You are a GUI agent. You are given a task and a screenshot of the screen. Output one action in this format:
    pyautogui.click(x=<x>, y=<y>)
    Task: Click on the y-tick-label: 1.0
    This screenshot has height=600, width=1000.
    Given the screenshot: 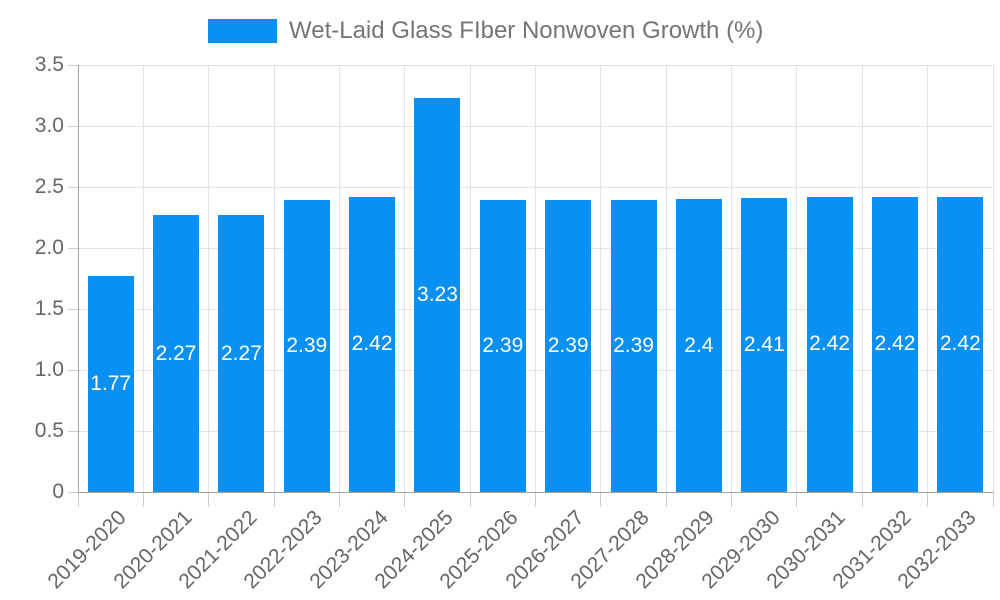 What is the action you would take?
    pyautogui.click(x=49, y=369)
    